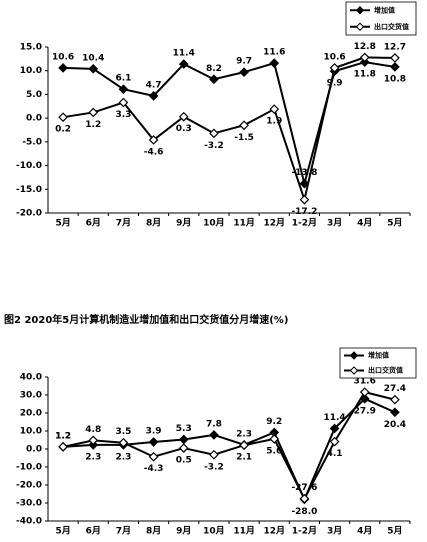  Describe the element at coordinates (31, 48) in the screenshot. I see `y-tick-label: 15.0` at that location.